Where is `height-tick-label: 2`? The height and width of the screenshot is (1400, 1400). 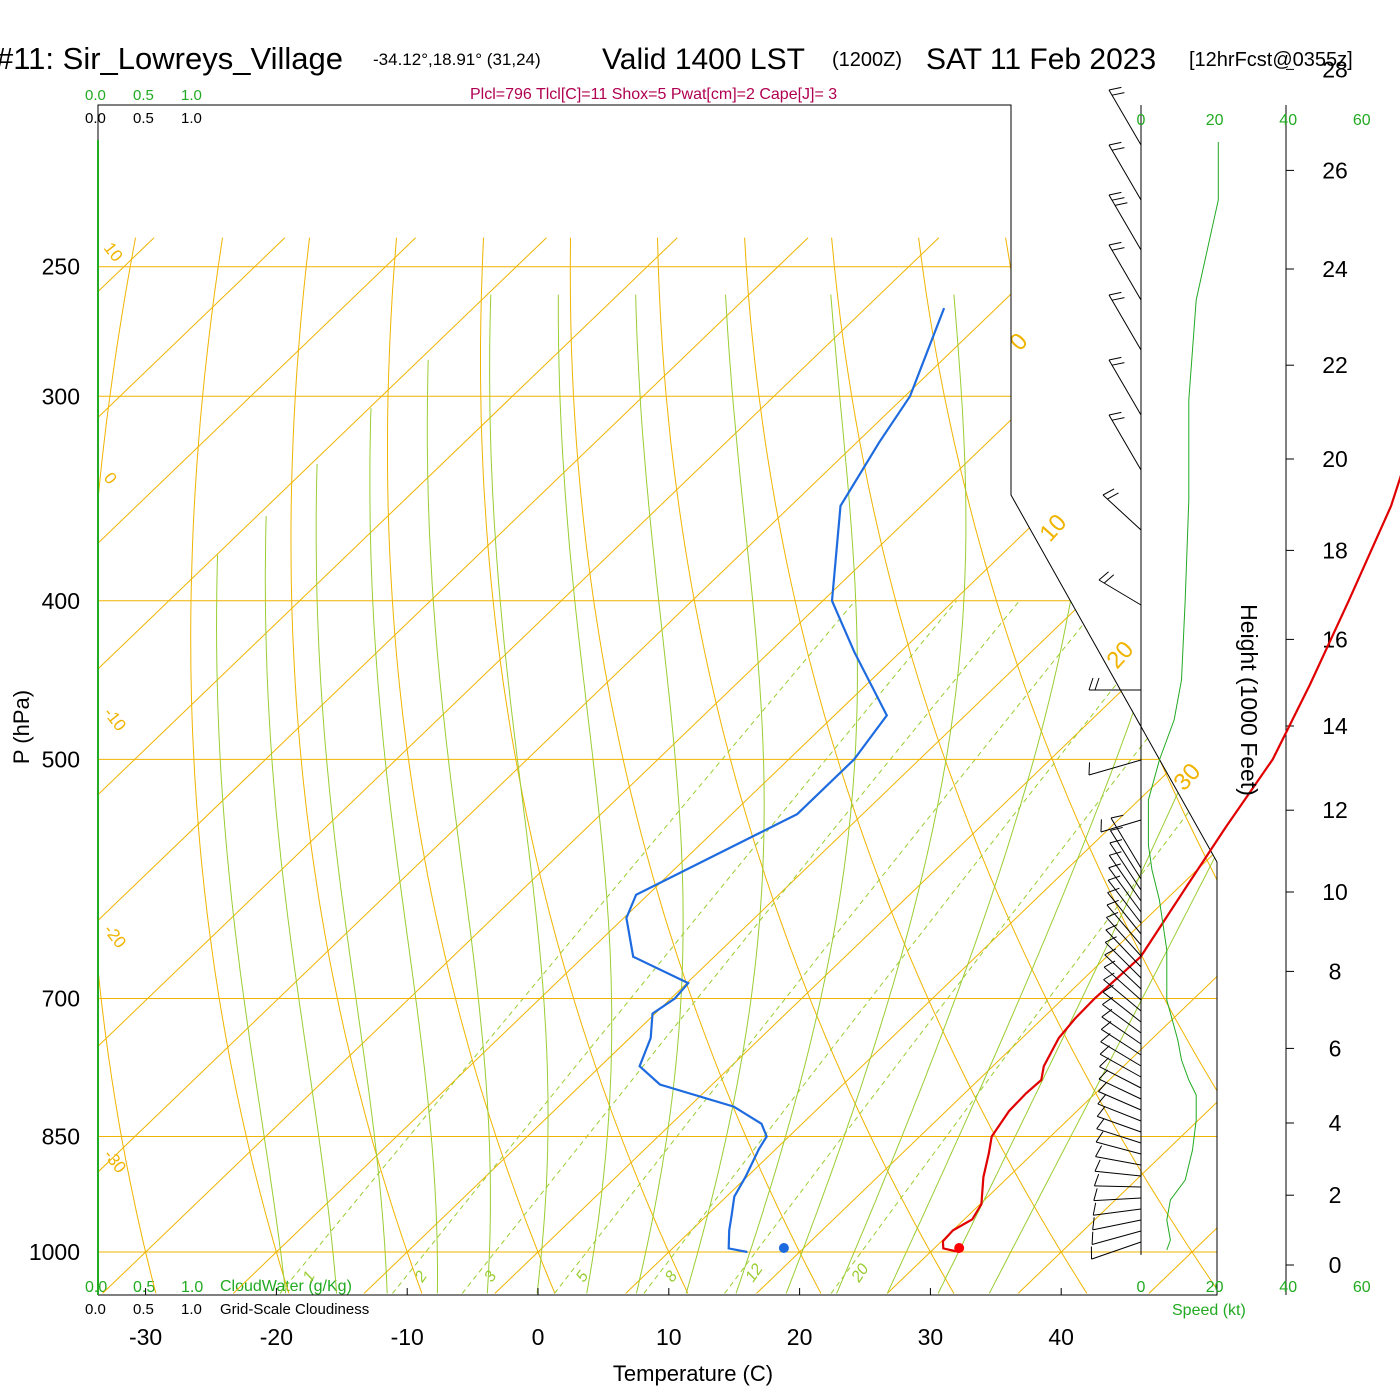
height-tick-label: 2 is located at coordinates (1335, 1195).